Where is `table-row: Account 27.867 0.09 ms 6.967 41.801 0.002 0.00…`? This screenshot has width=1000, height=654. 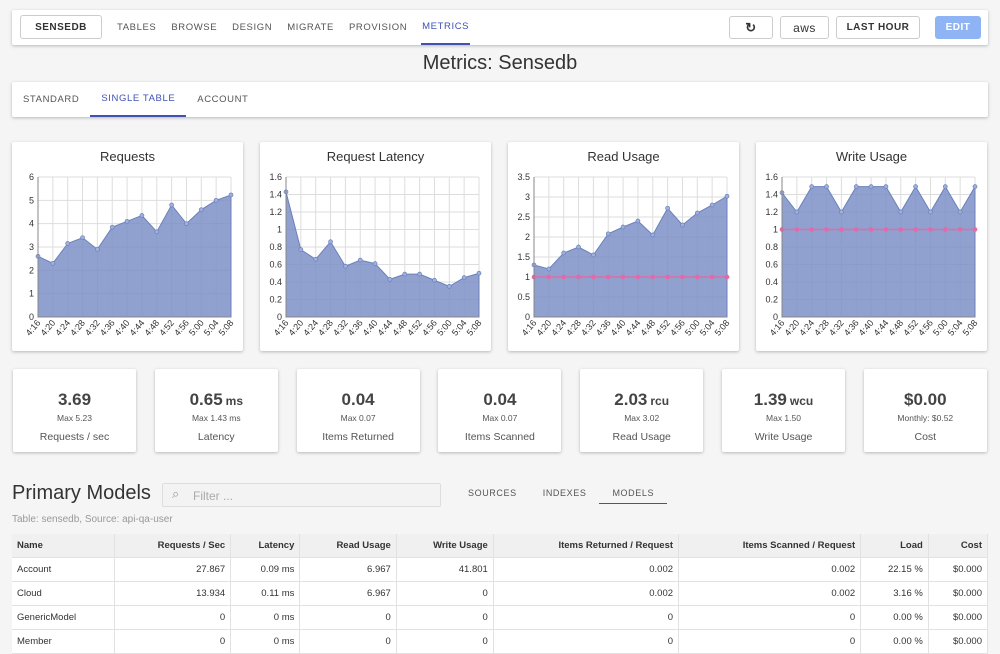
table-row: Account 27.867 0.09 ms 6.967 41.801 0.002 0.00… is located at coordinates (500, 569).